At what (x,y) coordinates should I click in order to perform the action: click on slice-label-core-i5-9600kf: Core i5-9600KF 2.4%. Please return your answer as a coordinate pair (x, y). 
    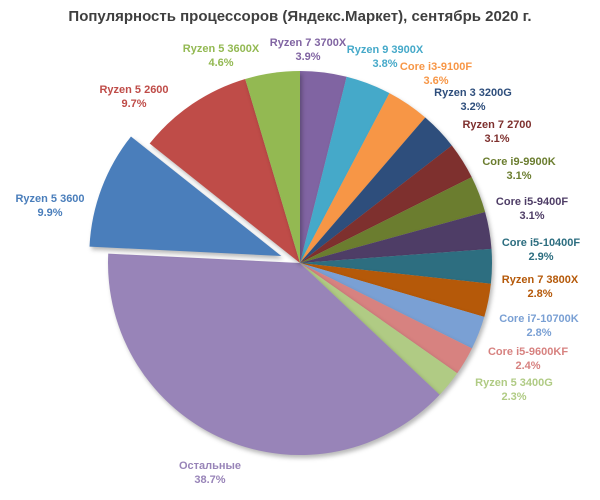
    Looking at the image, I should click on (528, 359).